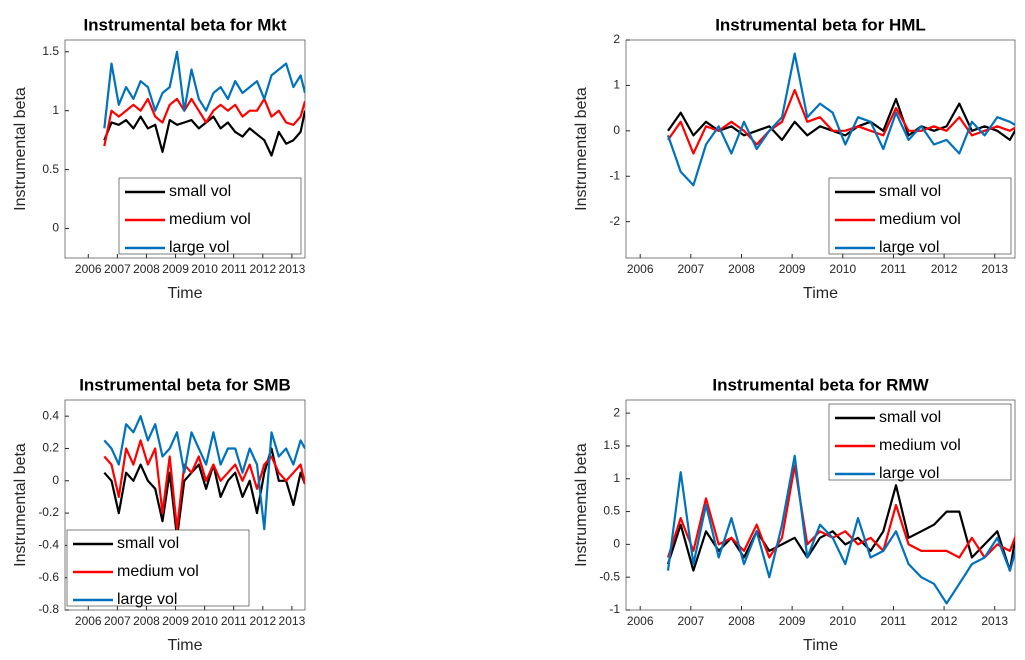 The height and width of the screenshot is (660, 1025). Describe the element at coordinates (820, 24) in the screenshot. I see `chart-title: Instrumental beta for HML` at that location.